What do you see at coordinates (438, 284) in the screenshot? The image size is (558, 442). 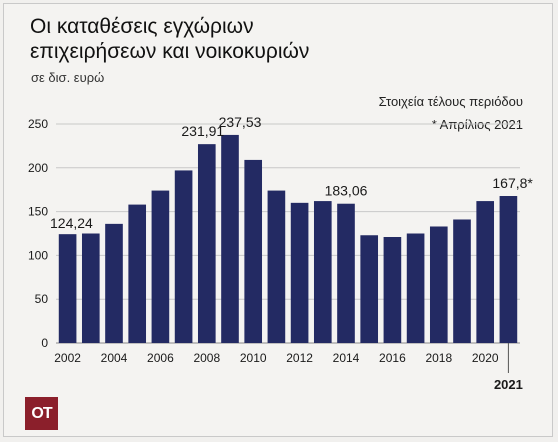 I see `bar-2018` at bounding box center [438, 284].